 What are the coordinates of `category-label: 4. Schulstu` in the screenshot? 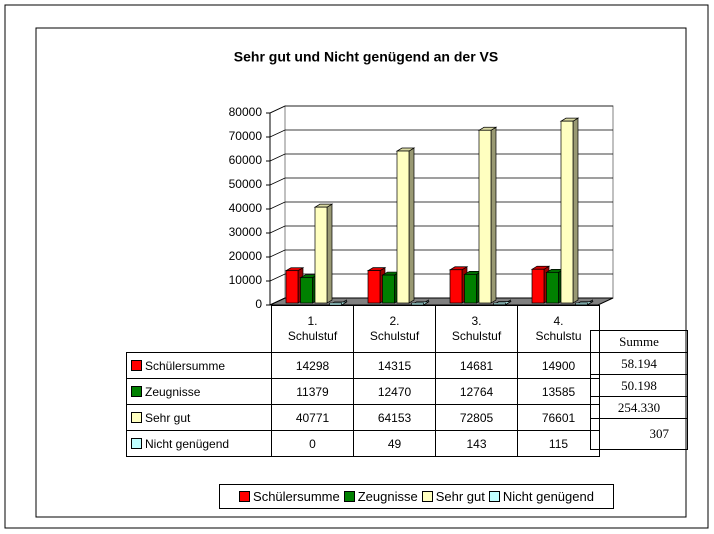 It's located at (558, 329).